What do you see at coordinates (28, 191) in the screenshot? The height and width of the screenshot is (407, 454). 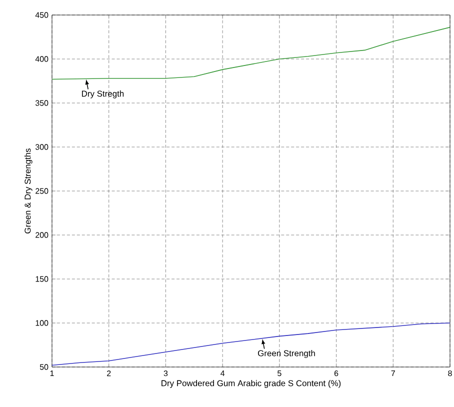 I see `y-axis-title: Green & Dry Strengths` at bounding box center [28, 191].